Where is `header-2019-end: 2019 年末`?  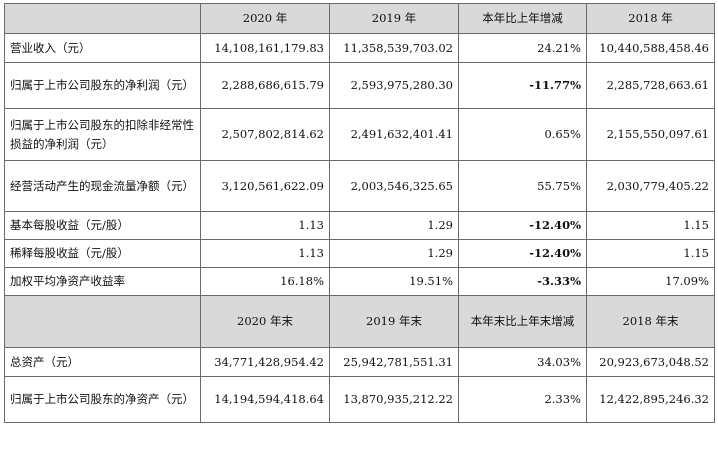 header-2019-end: 2019 年末 is located at coordinates (394, 321).